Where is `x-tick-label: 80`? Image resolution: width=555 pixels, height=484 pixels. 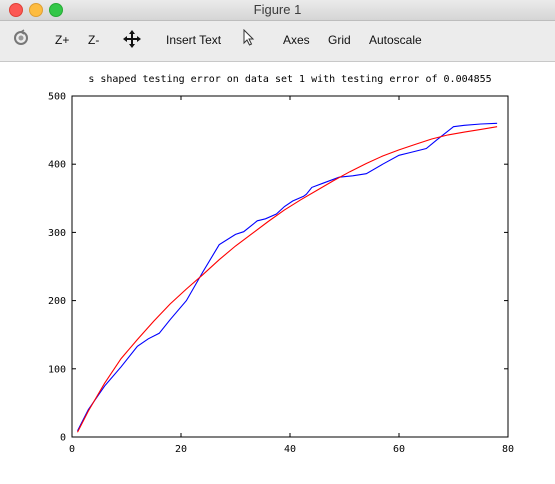 x-tick-label: 80 is located at coordinates (508, 449).